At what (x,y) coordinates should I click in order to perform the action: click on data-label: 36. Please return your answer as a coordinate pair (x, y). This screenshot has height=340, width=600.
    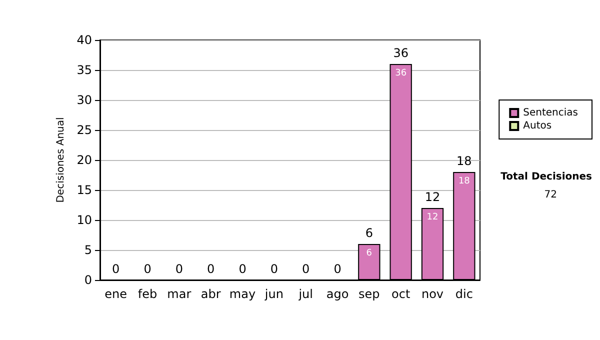
    Looking at the image, I should click on (401, 73).